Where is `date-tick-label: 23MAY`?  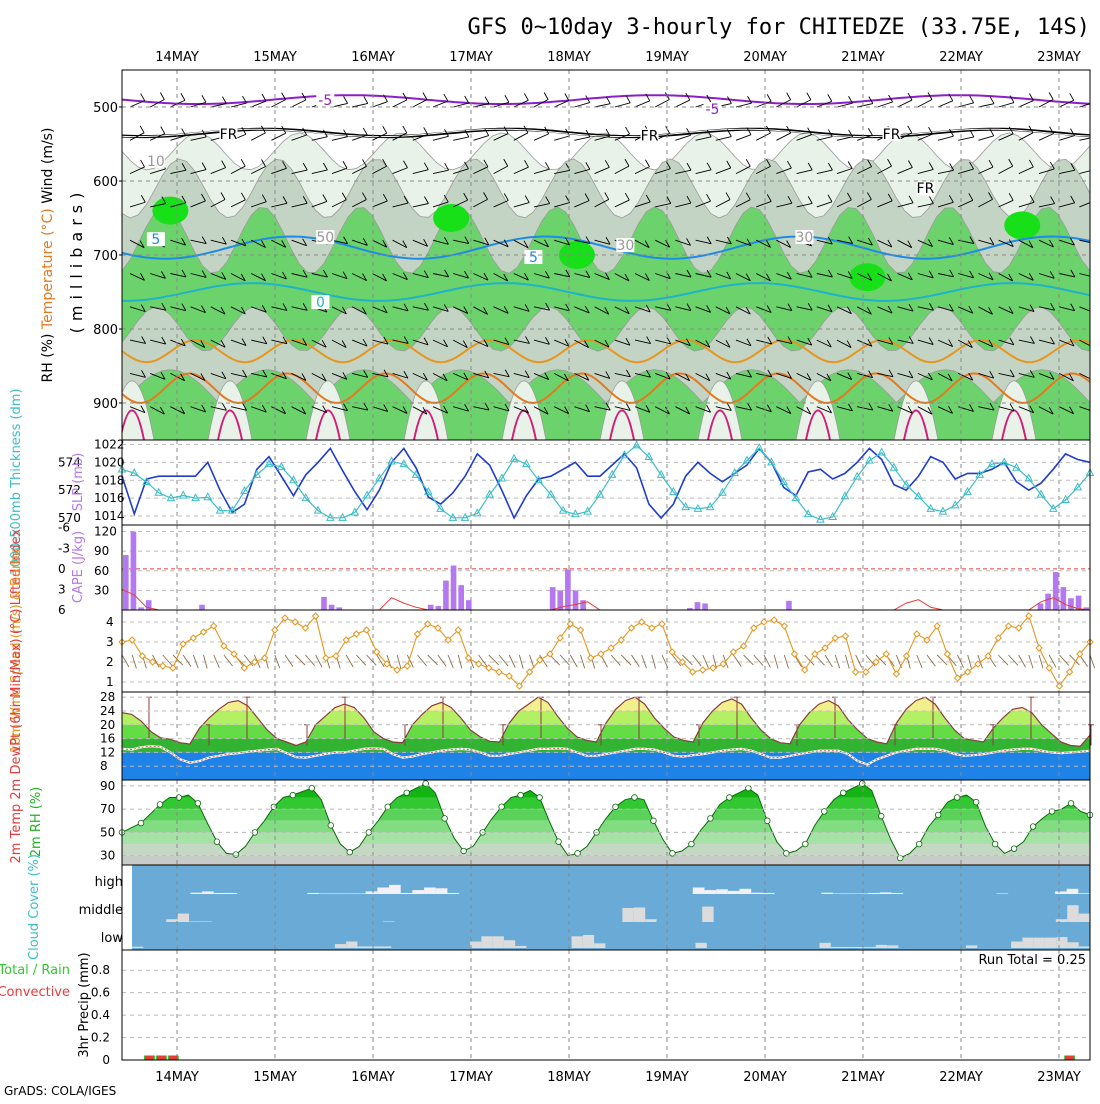 date-tick-label: 23MAY is located at coordinates (1059, 57).